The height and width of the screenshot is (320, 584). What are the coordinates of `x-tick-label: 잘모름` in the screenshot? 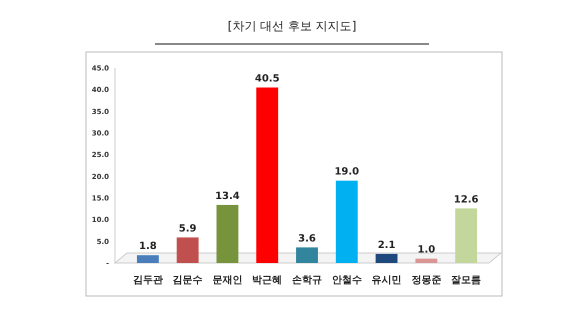 It's located at (466, 280).